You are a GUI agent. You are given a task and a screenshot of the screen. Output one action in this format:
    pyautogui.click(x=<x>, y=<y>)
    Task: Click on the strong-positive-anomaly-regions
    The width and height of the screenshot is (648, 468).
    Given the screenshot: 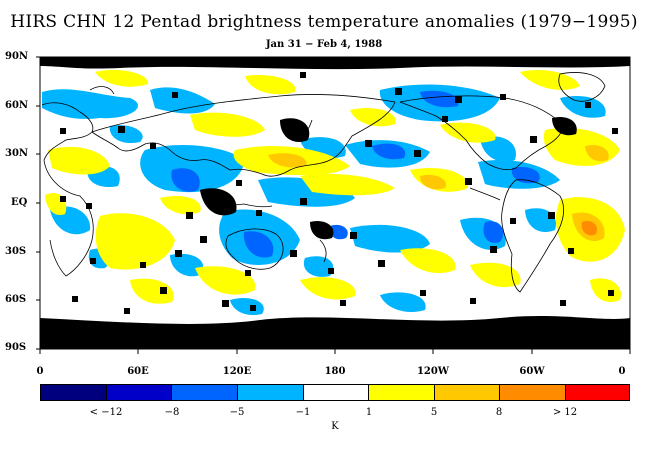 What is the action you would take?
    pyautogui.click(x=438, y=192)
    